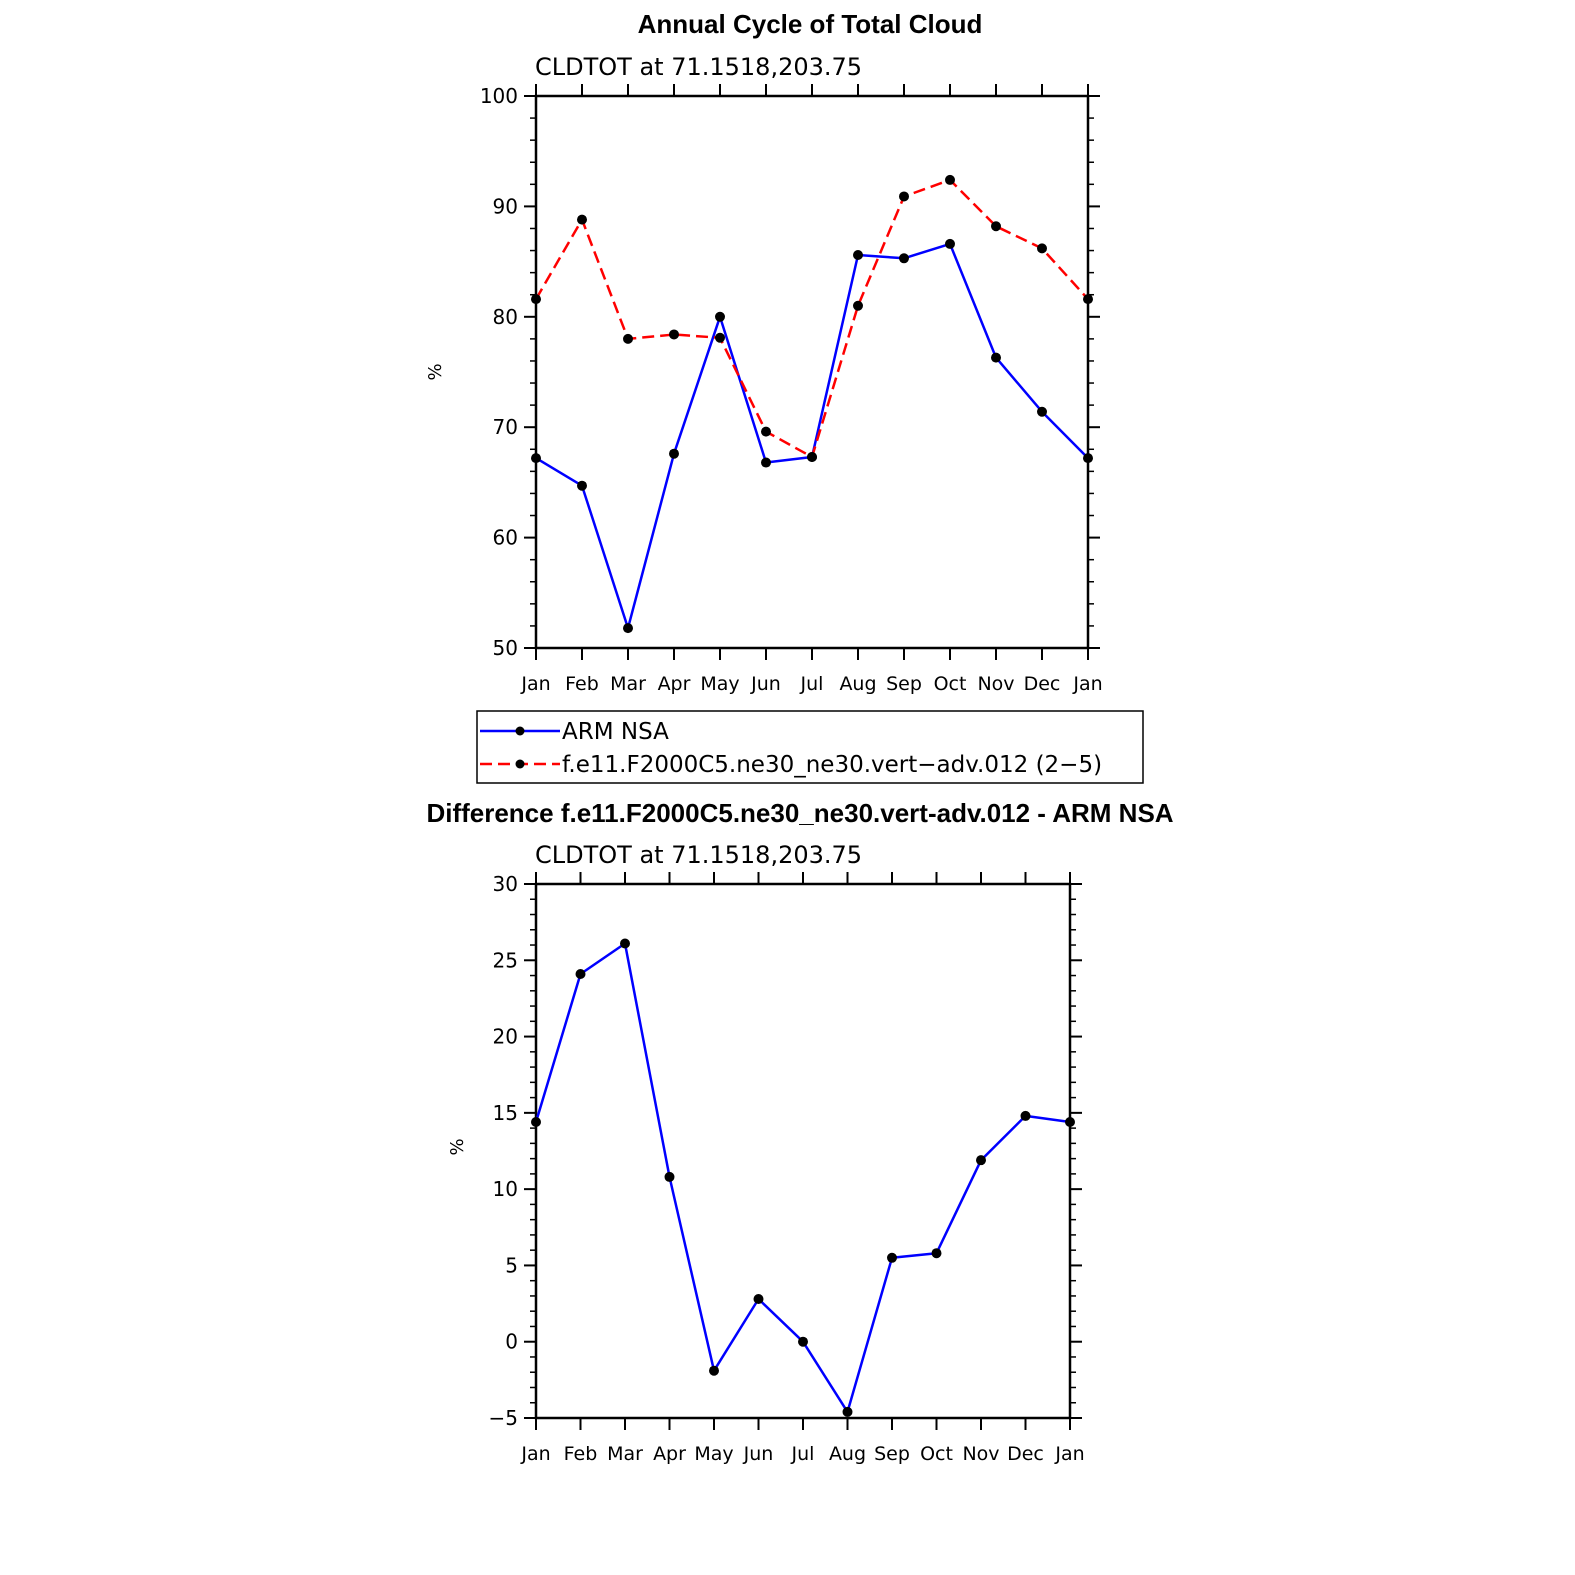 This screenshot has width=1575, height=1575. I want to click on y-tick-label: 20, so click(505, 1037).